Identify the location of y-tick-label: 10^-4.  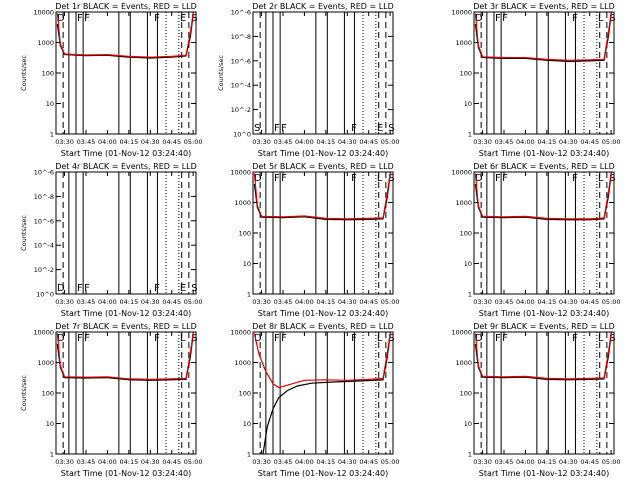
(241, 86).